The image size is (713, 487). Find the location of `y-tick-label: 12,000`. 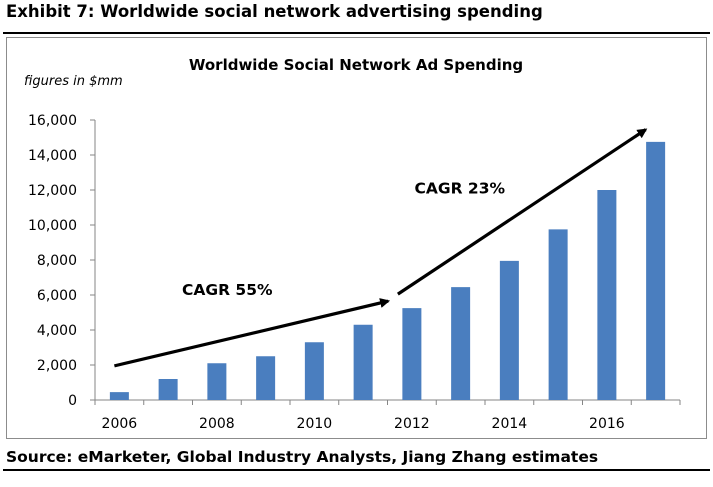

y-tick-label: 12,000 is located at coordinates (52, 191).